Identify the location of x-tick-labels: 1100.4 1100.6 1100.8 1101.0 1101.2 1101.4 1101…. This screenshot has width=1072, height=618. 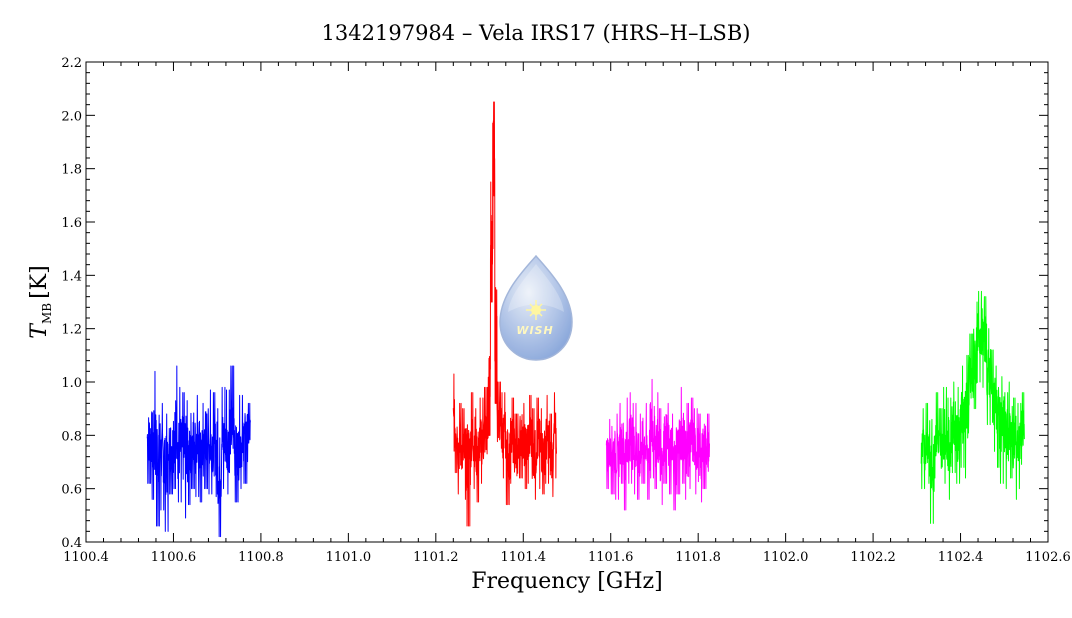
(567, 557).